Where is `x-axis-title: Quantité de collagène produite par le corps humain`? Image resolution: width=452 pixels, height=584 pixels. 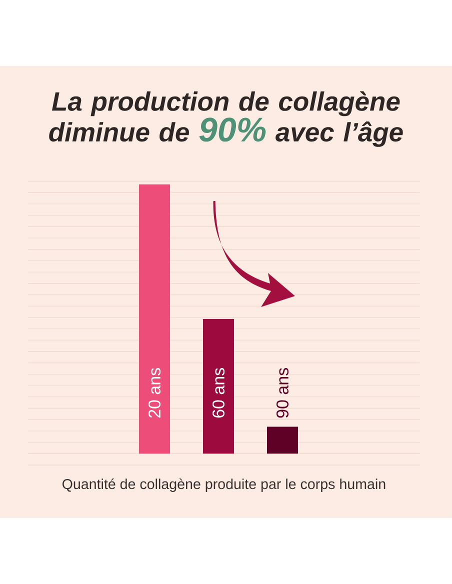 x-axis-title: Quantité de collagène produite par le corps humain is located at coordinates (224, 485).